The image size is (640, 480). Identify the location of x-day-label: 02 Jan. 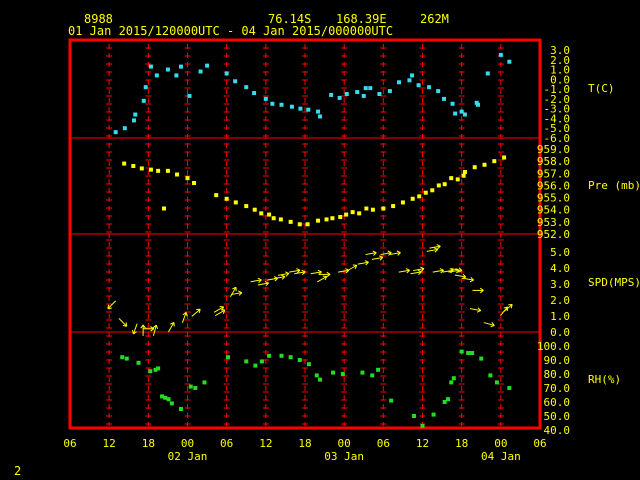
(188, 456).